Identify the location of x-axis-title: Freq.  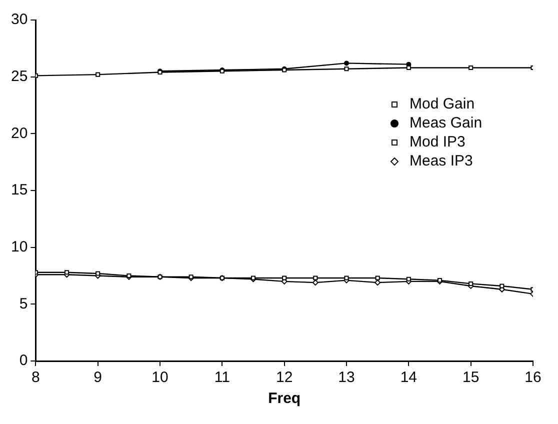
(284, 399).